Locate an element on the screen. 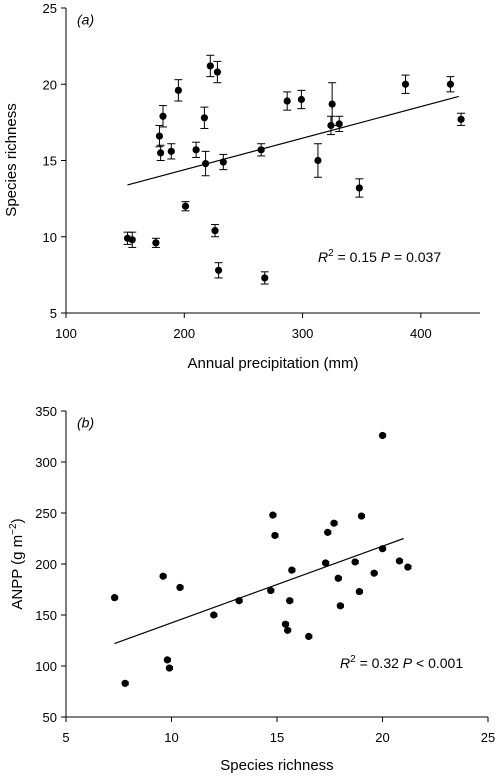 The height and width of the screenshot is (779, 500). r2-superscript: 2 is located at coordinates (331, 253).